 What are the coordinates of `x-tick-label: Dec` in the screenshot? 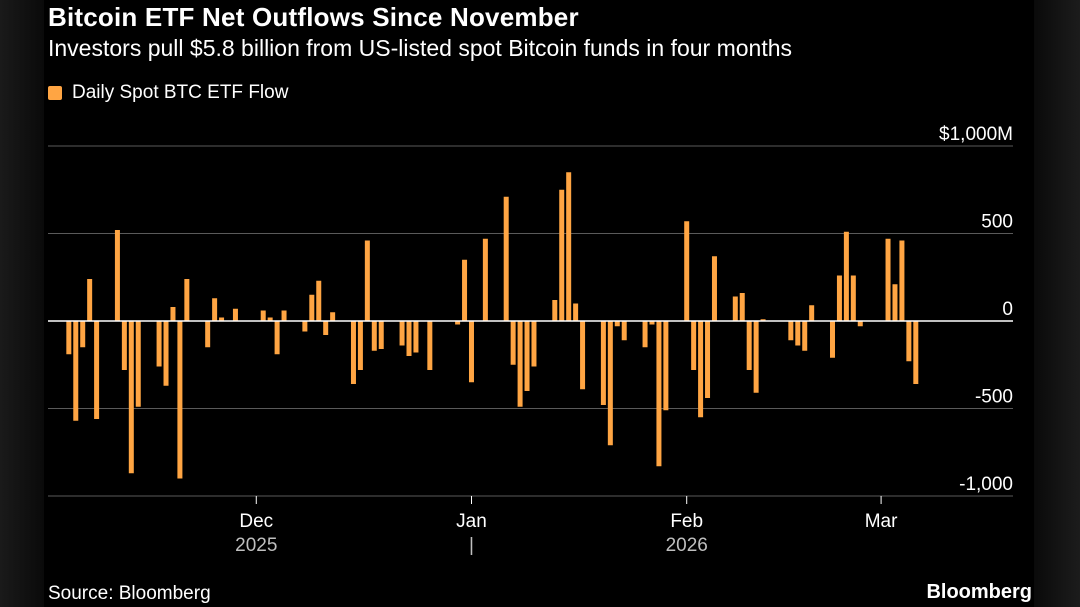 It's located at (256, 521).